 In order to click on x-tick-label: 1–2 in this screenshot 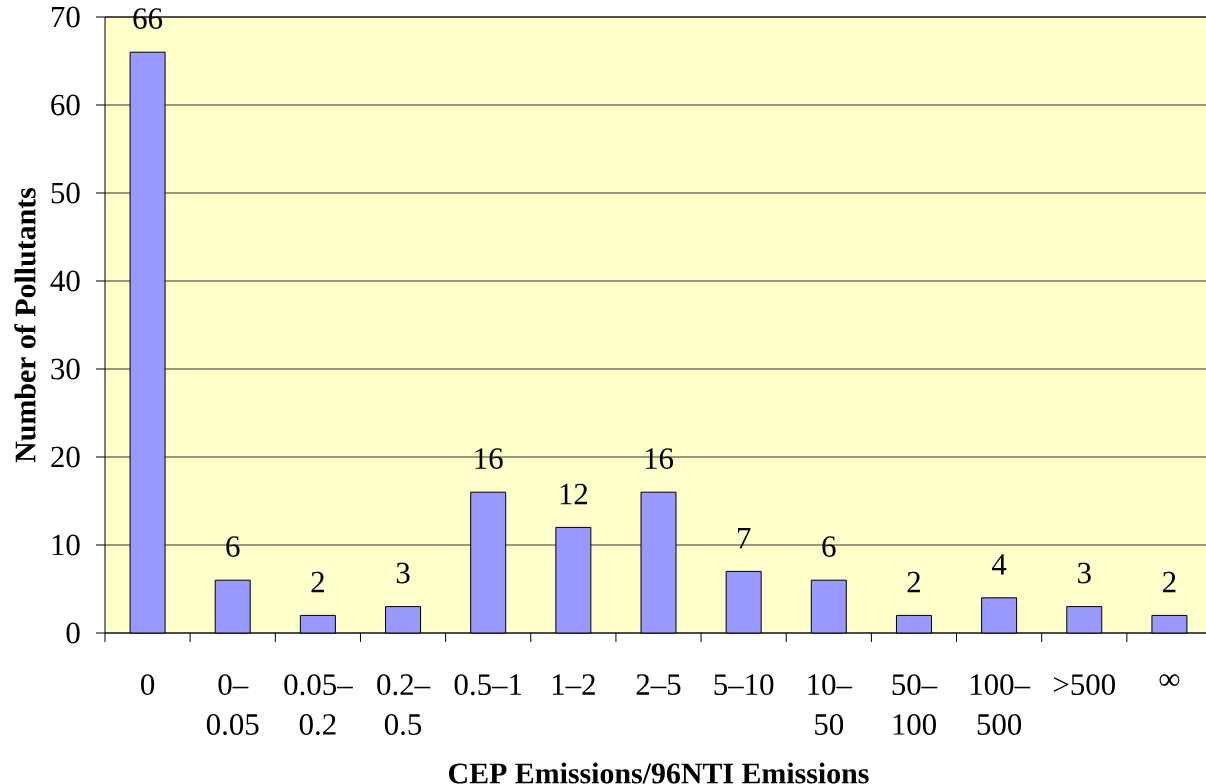, I will do `click(573, 684)`.